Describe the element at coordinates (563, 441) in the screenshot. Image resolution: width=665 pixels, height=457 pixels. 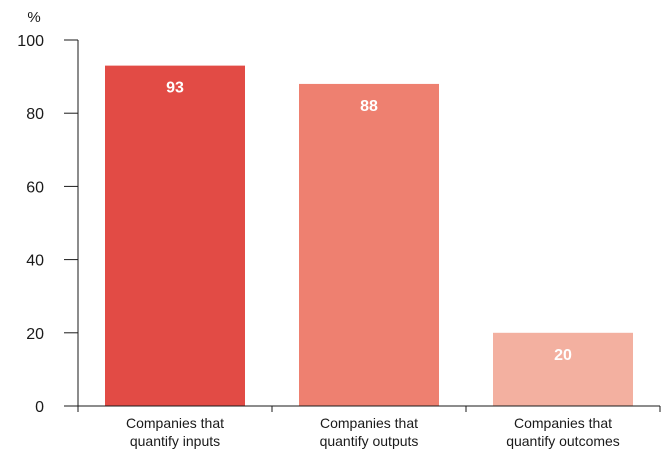
I see `category-label: quantify outcomes` at that location.